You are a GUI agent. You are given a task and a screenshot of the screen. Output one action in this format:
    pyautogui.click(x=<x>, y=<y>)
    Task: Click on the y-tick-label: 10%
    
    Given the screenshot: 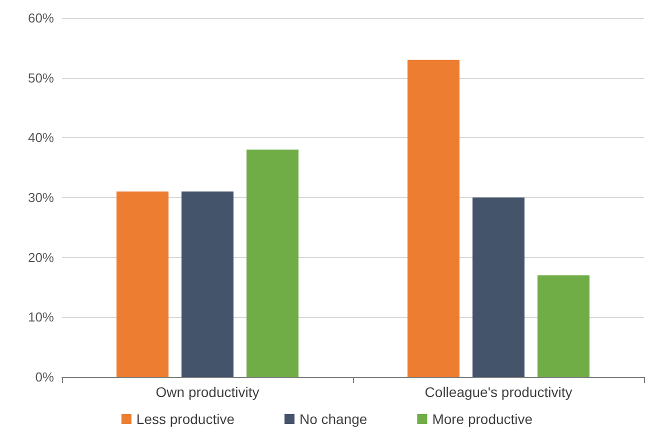 What is the action you would take?
    pyautogui.click(x=41, y=317)
    